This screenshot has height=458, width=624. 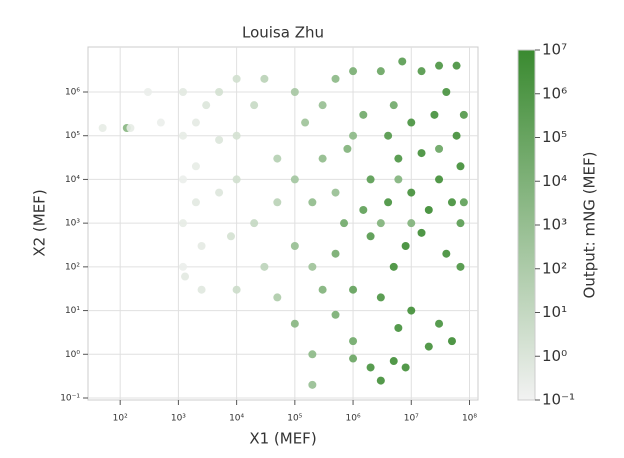 What do you see at coordinates (554, 93) in the screenshot?
I see `colorbar-tick-label: 10⁶` at bounding box center [554, 93].